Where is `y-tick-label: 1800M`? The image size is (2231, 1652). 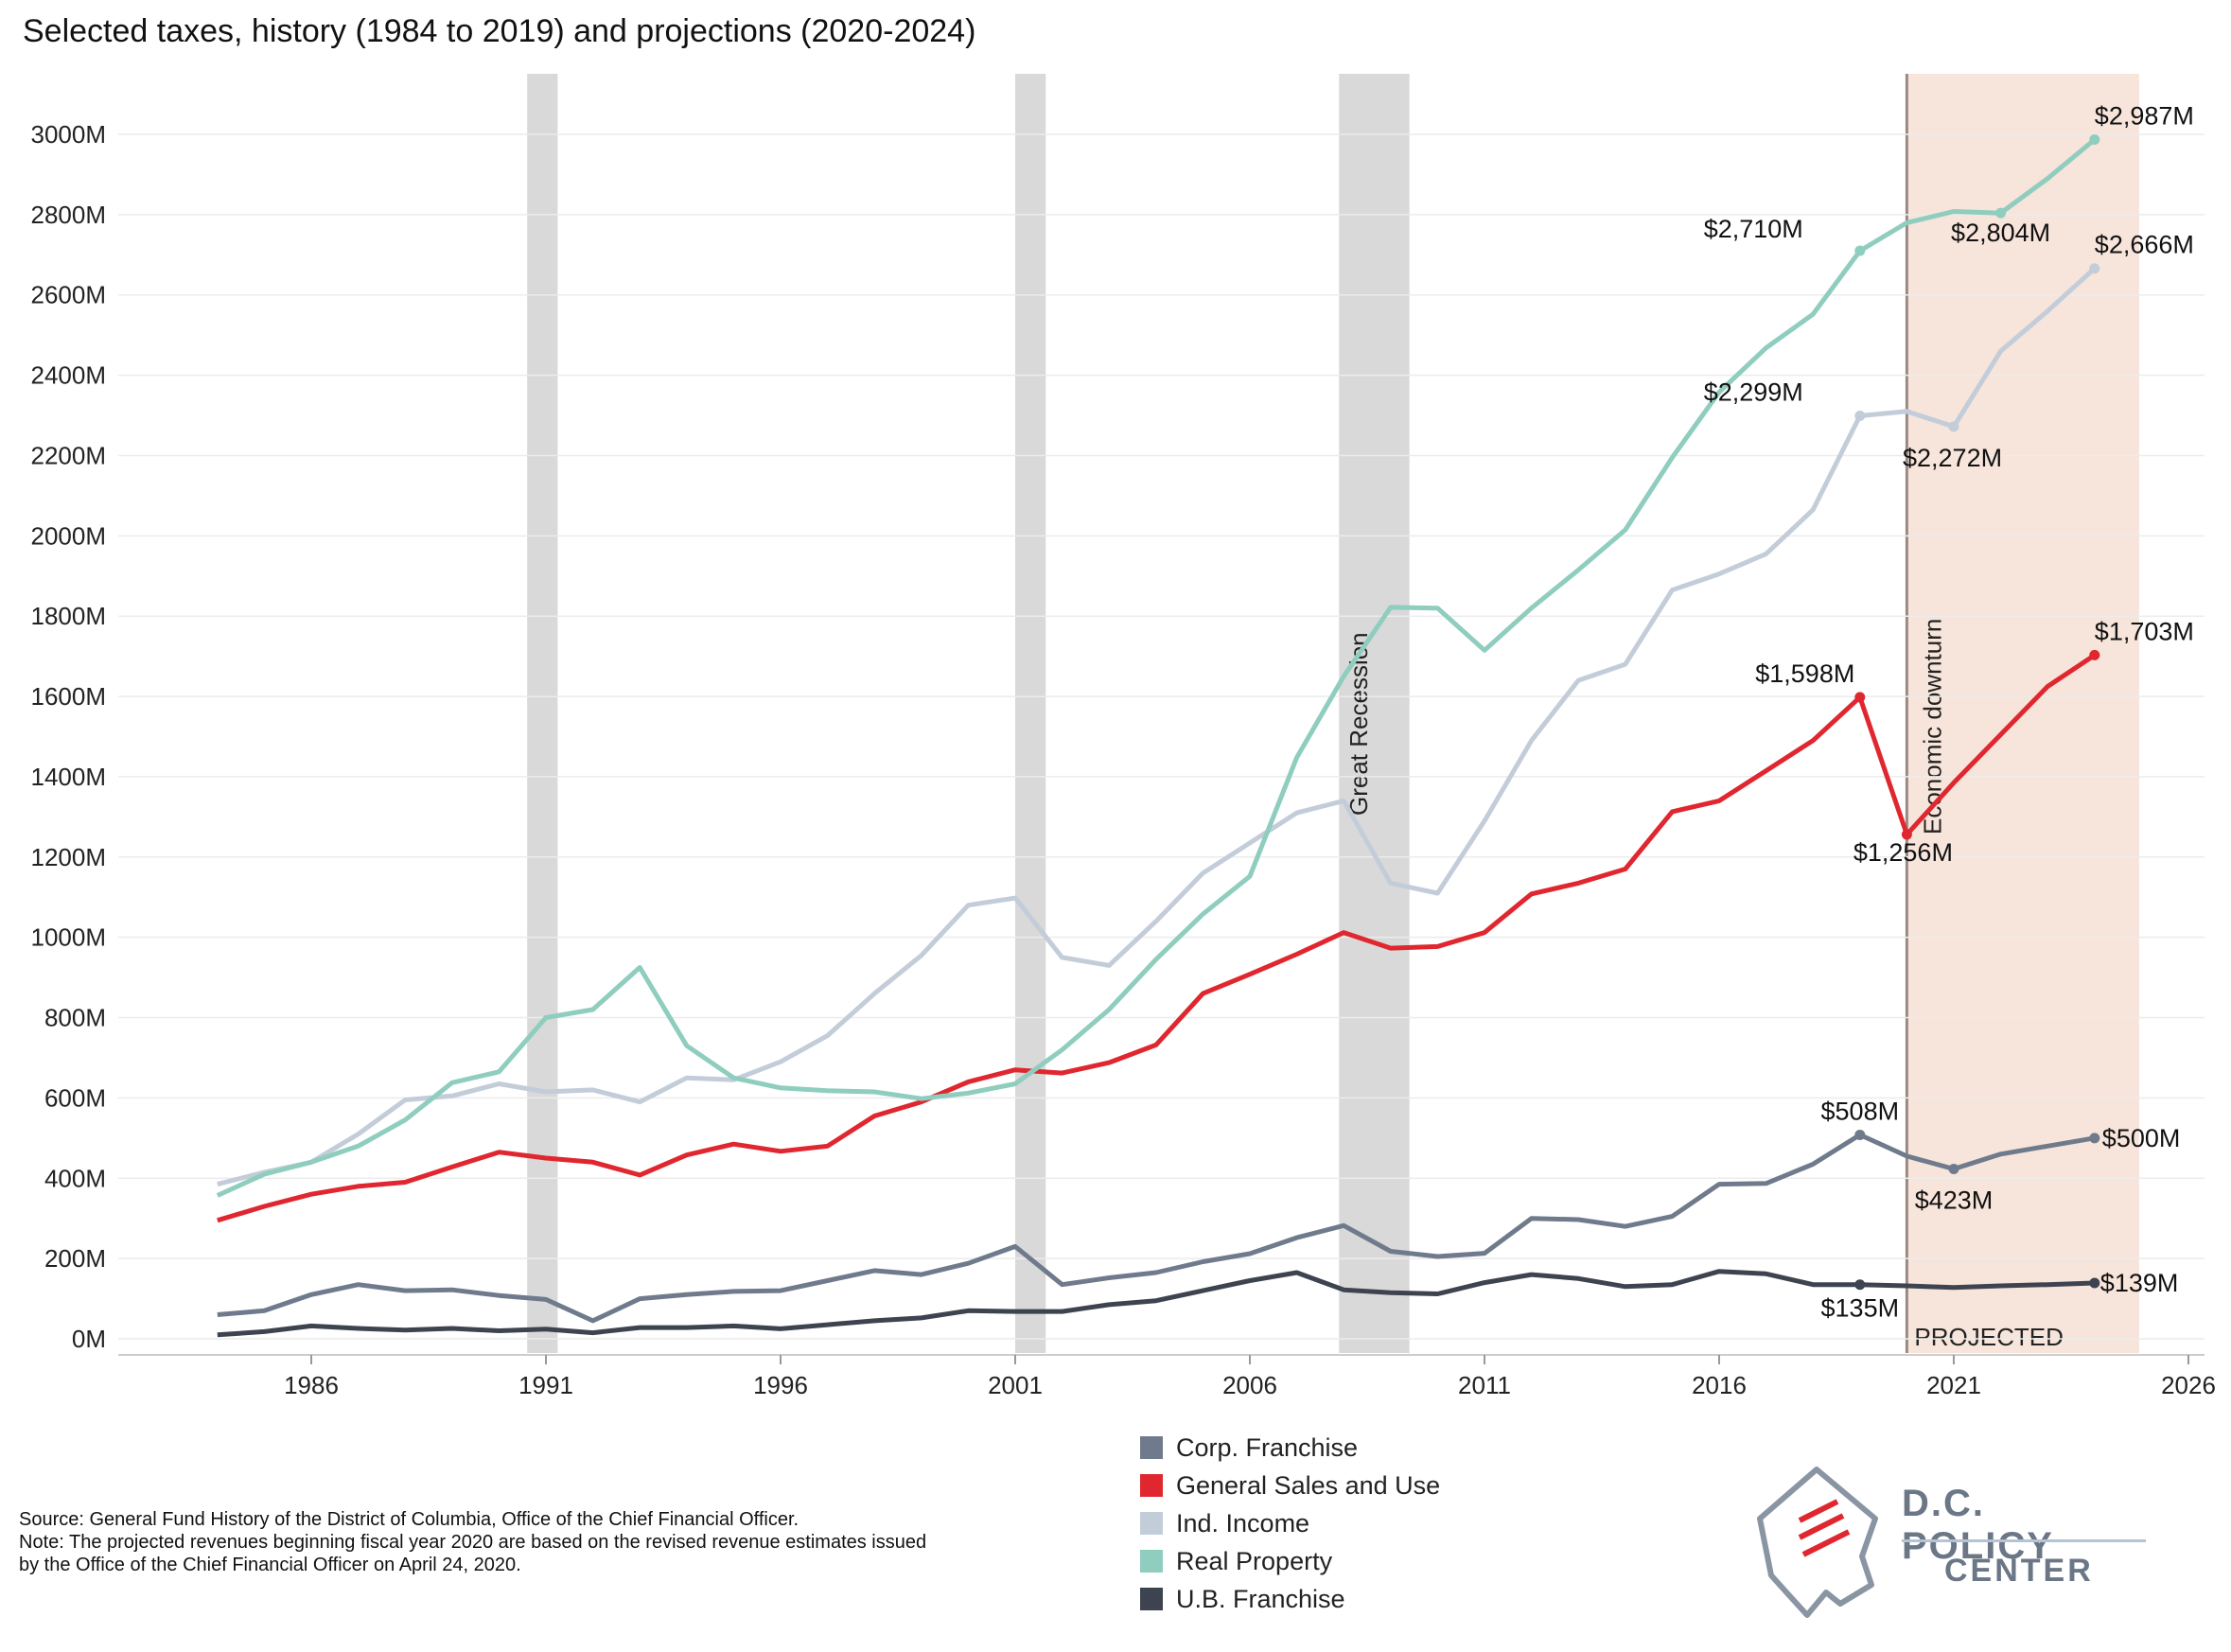 y-tick-label: 1800M is located at coordinates (69, 616).